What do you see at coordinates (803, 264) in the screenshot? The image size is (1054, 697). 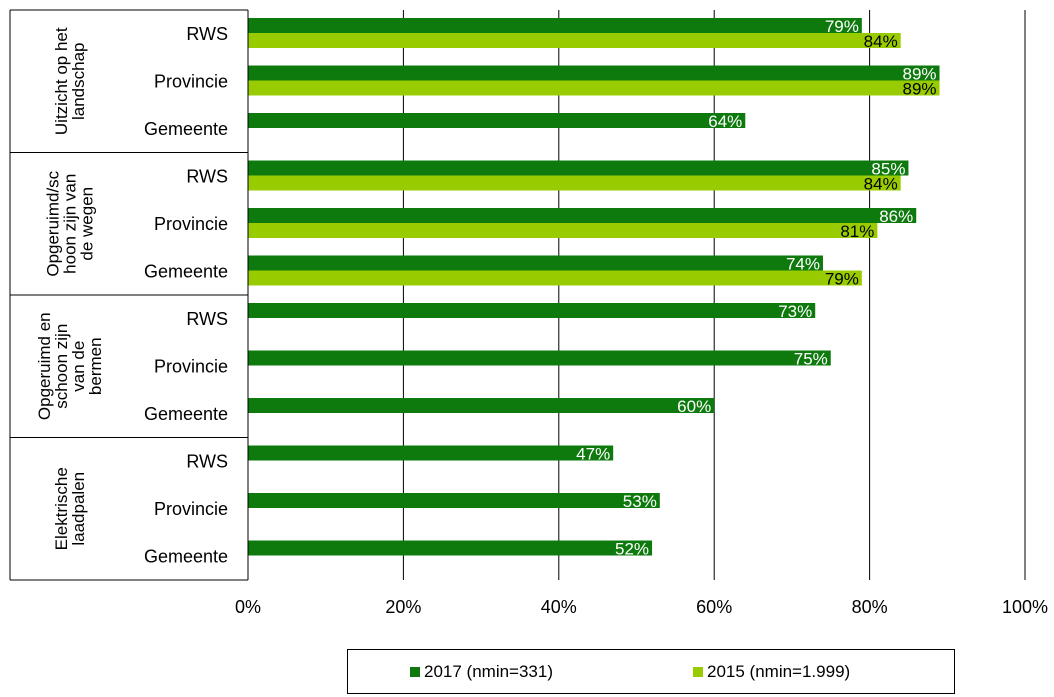 I see `data-label: 74%` at bounding box center [803, 264].